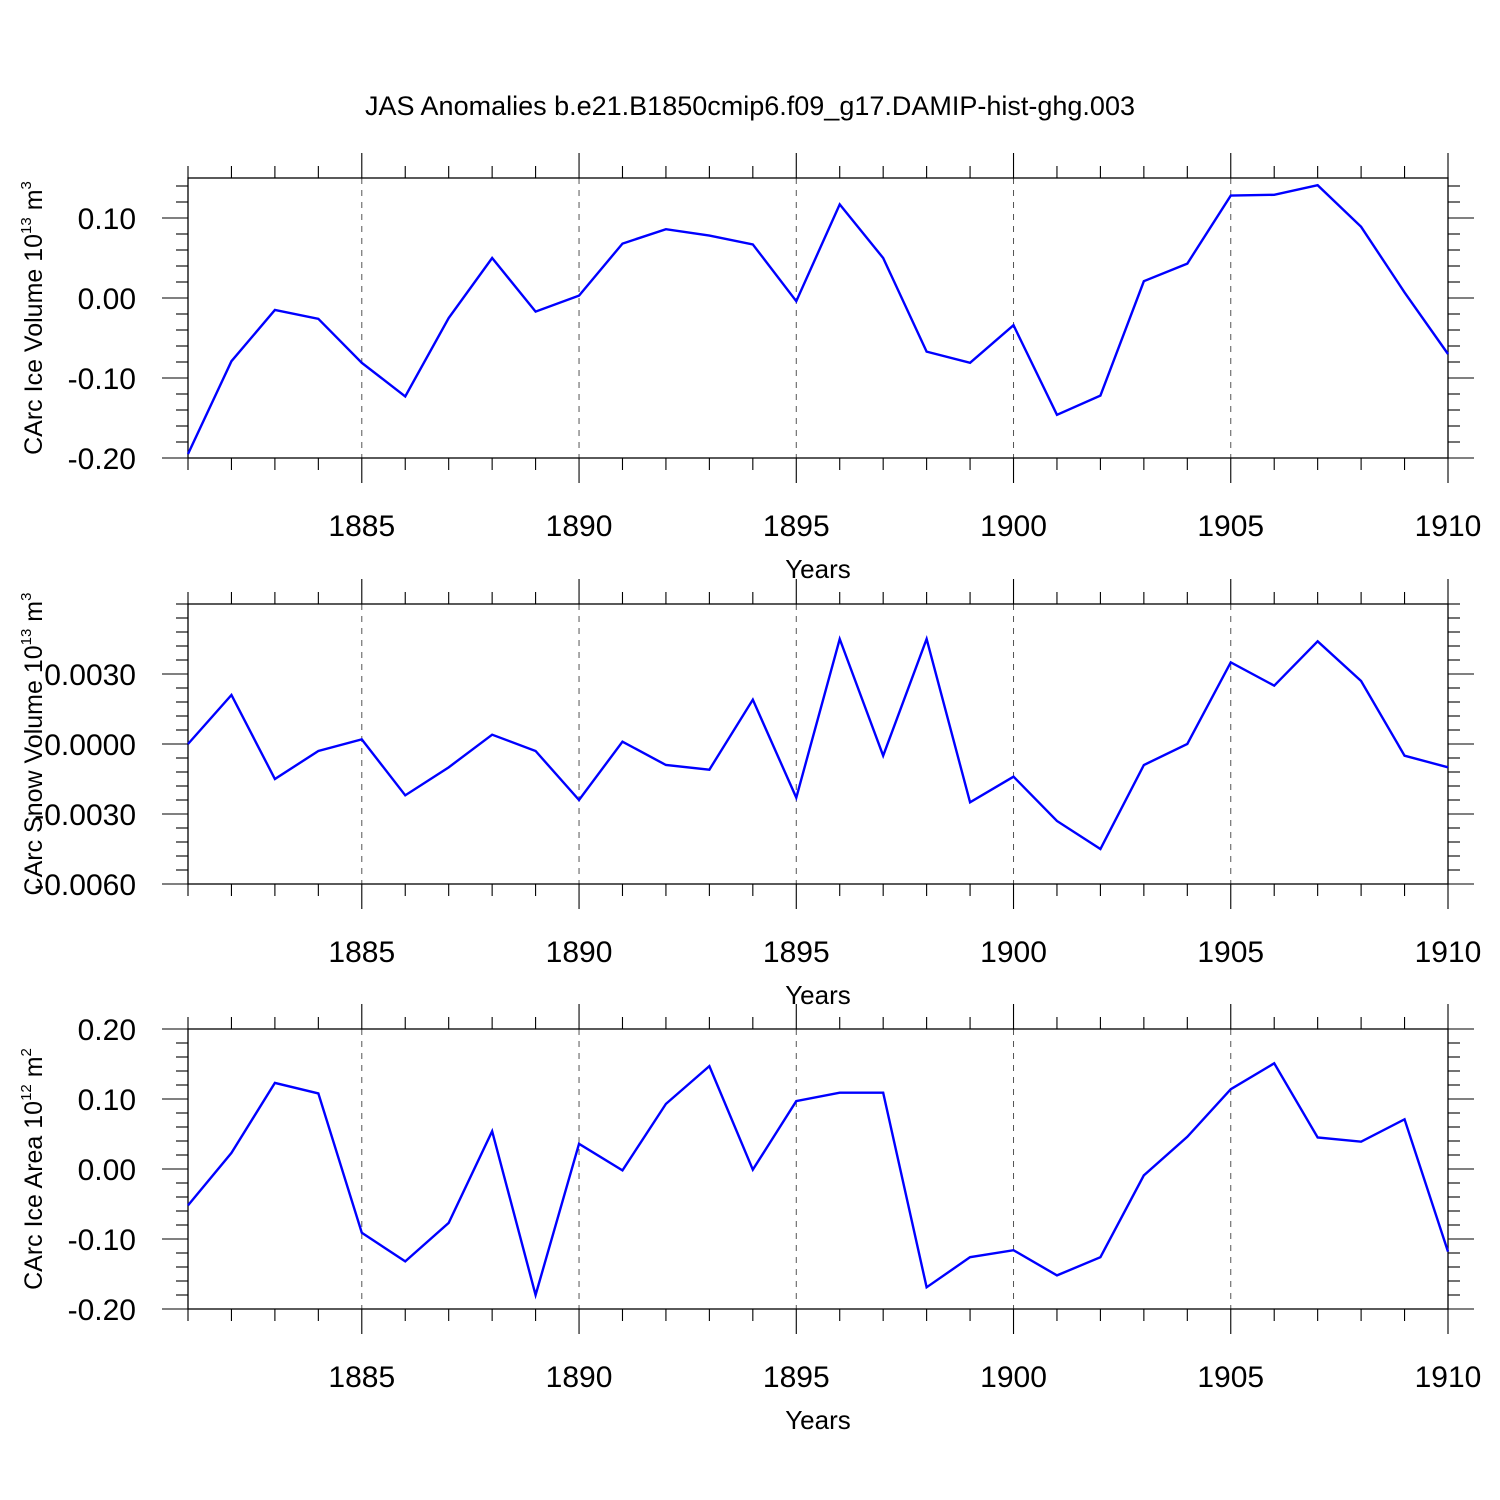  Describe the element at coordinates (85, 815) in the screenshot. I see `y-tick-label: -0.0030` at that location.